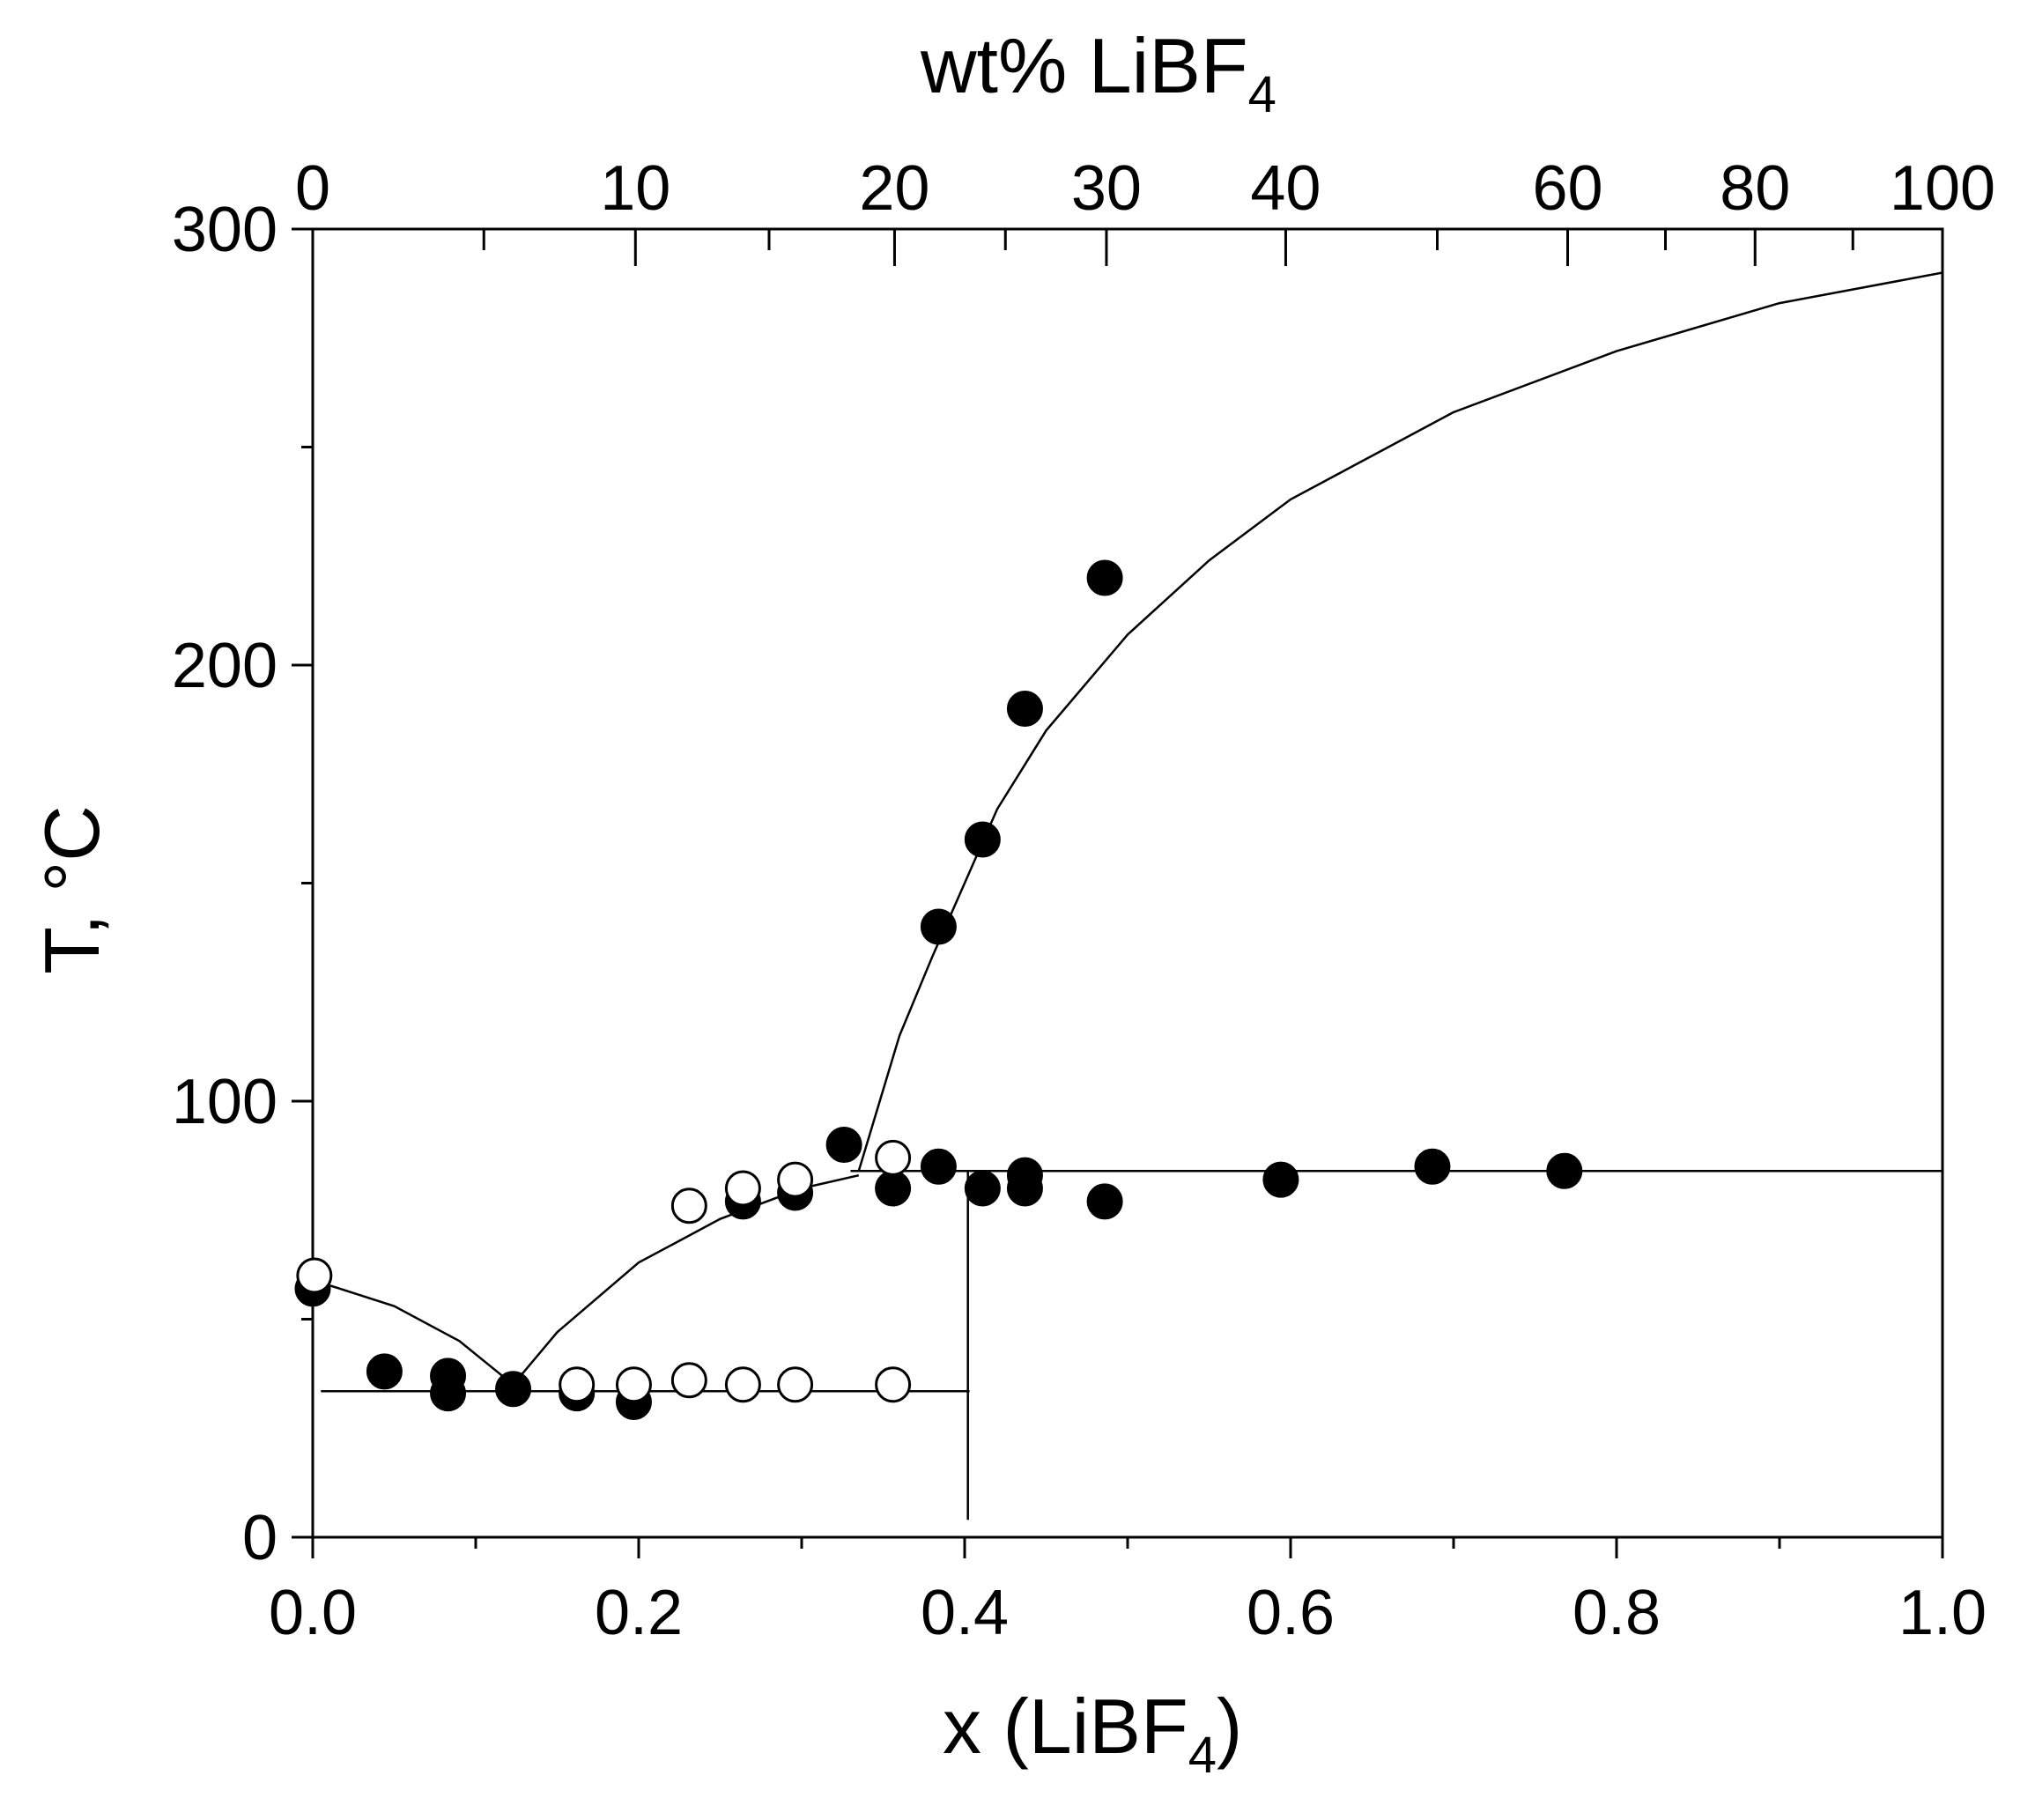  Describe the element at coordinates (1229, 1726) in the screenshot. I see `x-axis-title-tail: )` at that location.